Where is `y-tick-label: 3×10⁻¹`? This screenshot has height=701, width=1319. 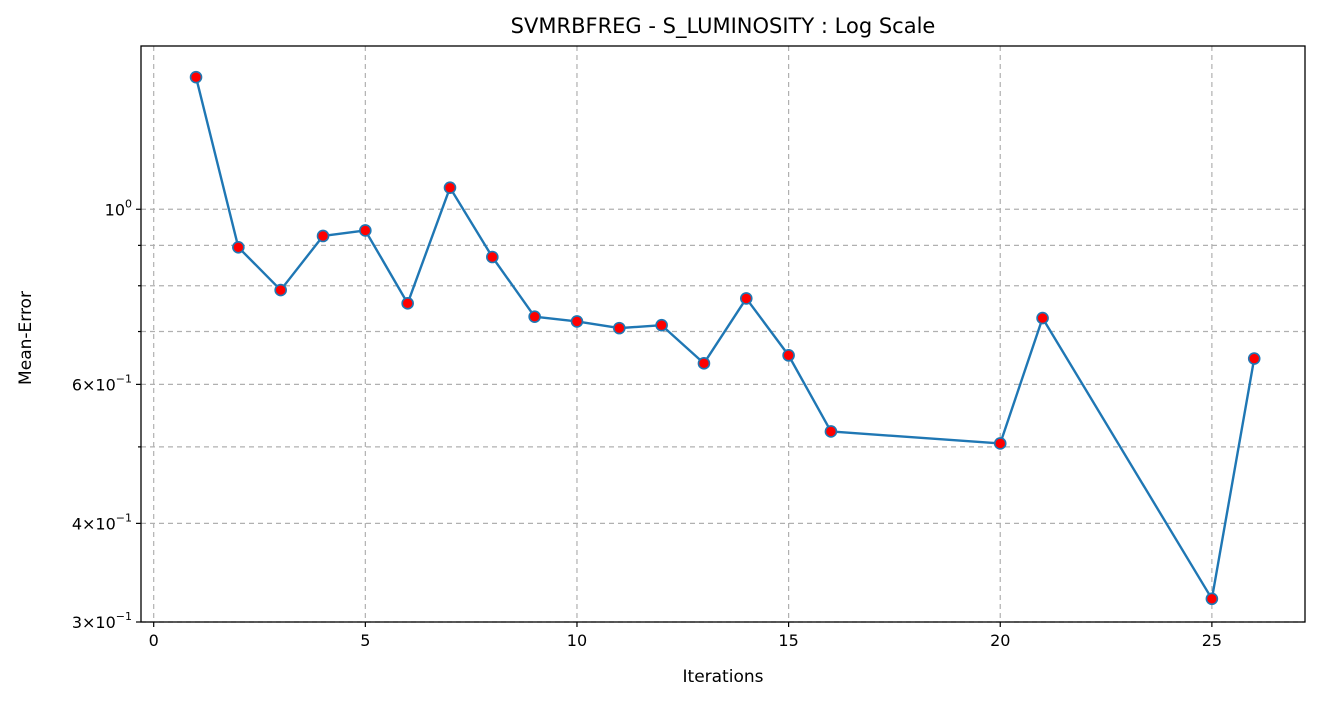
y-tick-label: 3×10⁻¹ is located at coordinates (102, 621).